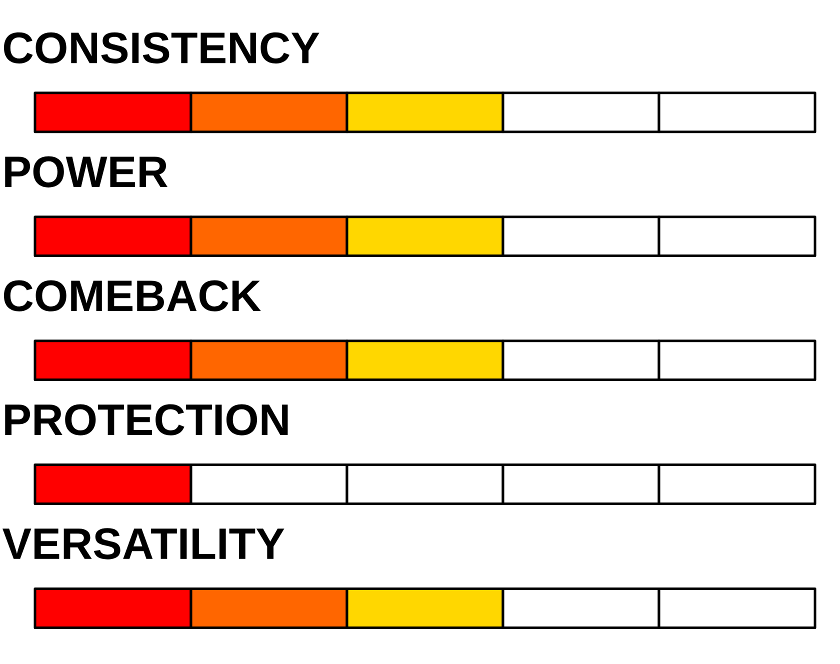 This screenshot has height=664, width=840. I want to click on y-tick-label: POWER, so click(86, 172).